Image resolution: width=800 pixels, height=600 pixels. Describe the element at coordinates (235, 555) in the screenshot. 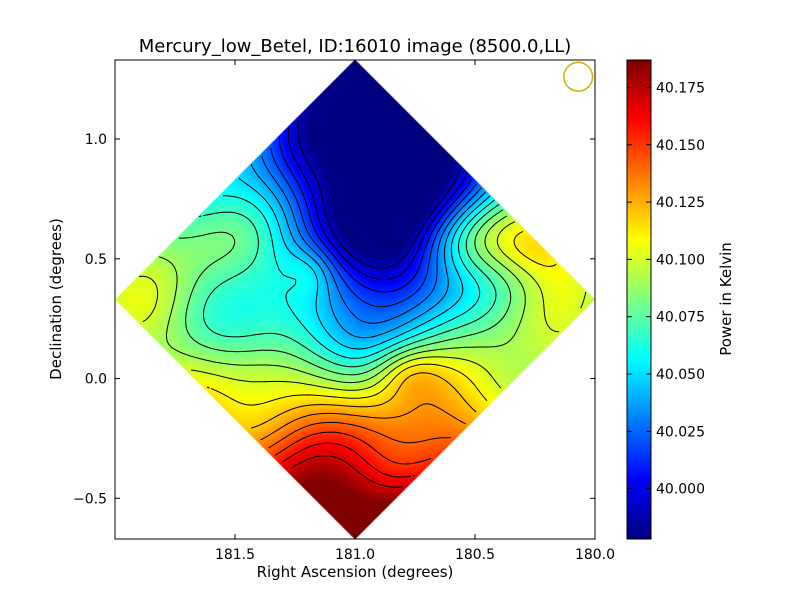

I see `x-tick-label: 181.5` at that location.